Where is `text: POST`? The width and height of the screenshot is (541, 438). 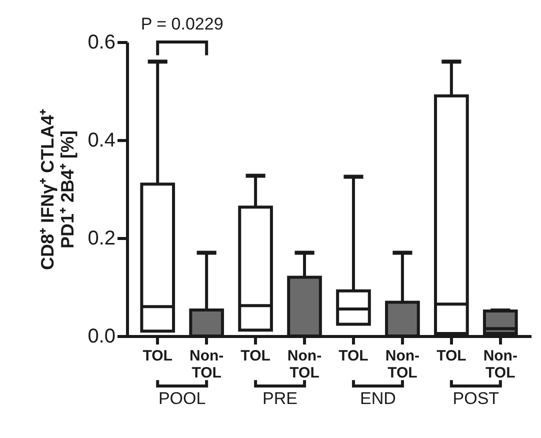
text: POST is located at coordinates (476, 398).